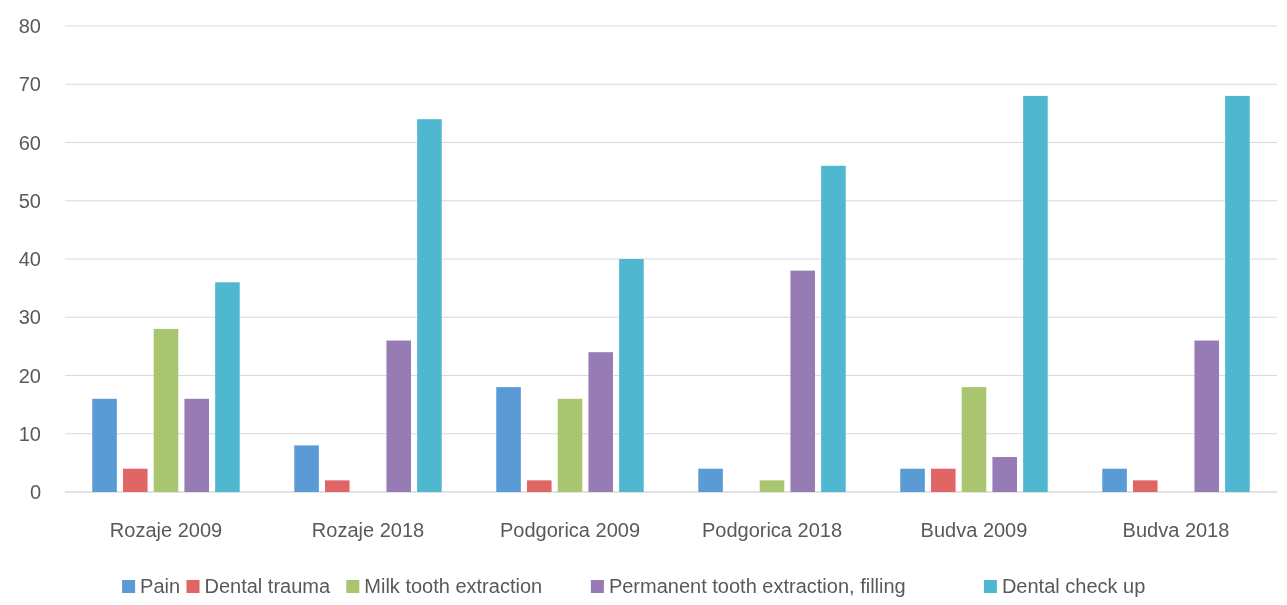 This screenshot has height=605, width=1287. I want to click on x-tick-label: Rozaje 2018, so click(368, 530).